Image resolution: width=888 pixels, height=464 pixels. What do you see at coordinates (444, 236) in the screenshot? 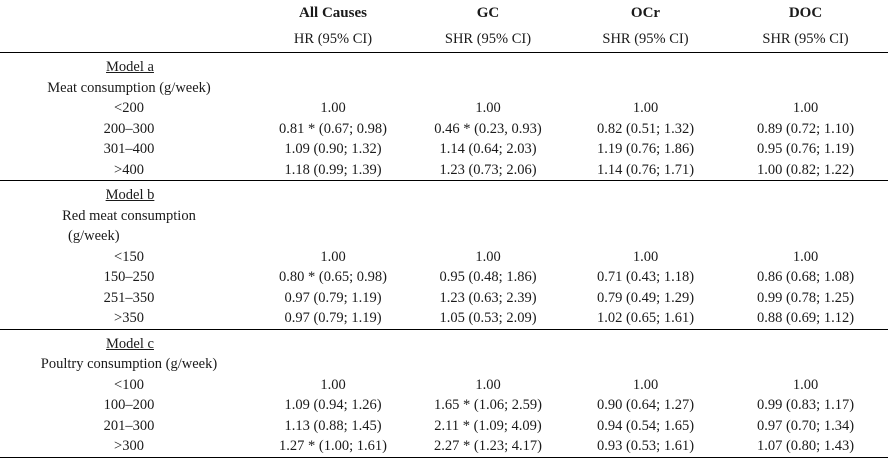
I see `model-b-label-row-2: (g/week)` at bounding box center [444, 236].